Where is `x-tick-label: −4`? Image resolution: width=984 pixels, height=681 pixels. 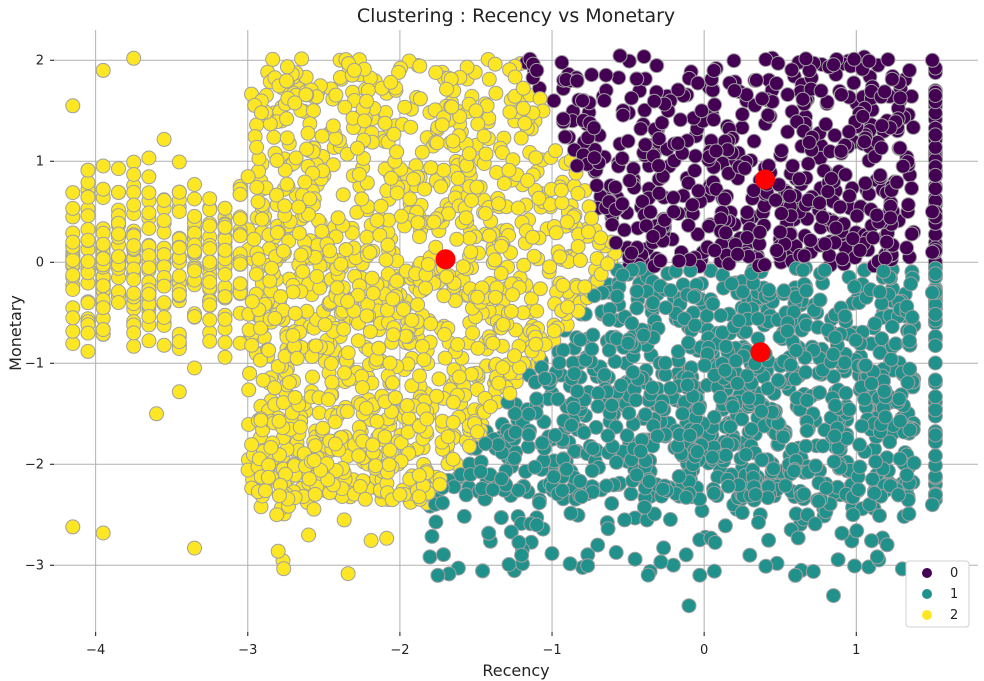
x-tick-label: −4 is located at coordinates (95, 650).